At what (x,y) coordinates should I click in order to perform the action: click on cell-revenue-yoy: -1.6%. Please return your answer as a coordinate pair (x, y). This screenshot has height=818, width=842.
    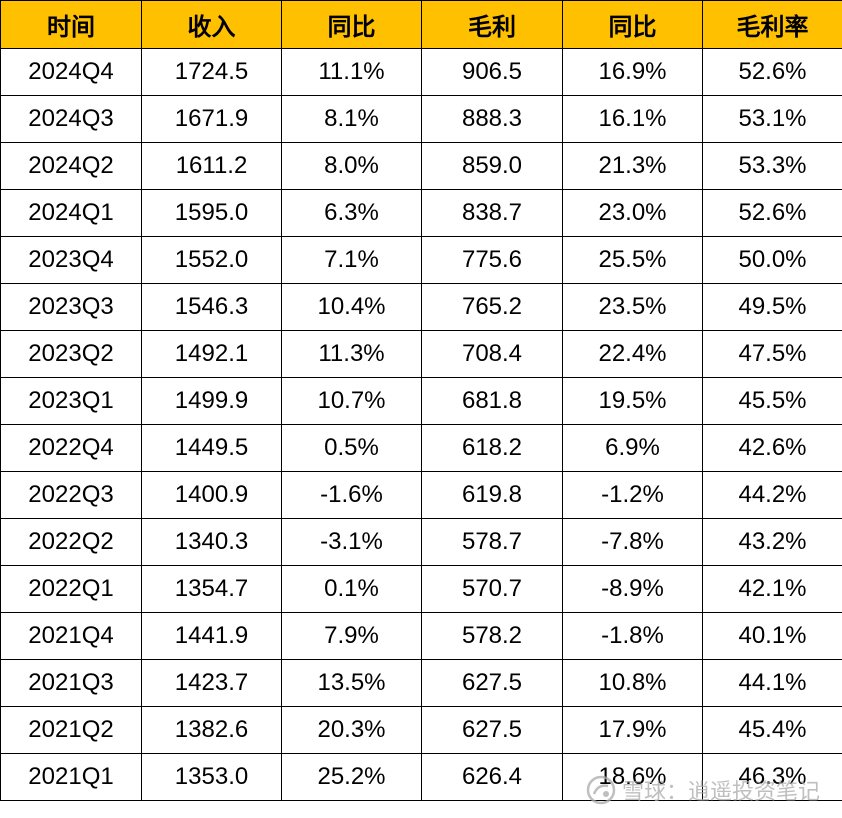
    Looking at the image, I should click on (351, 495).